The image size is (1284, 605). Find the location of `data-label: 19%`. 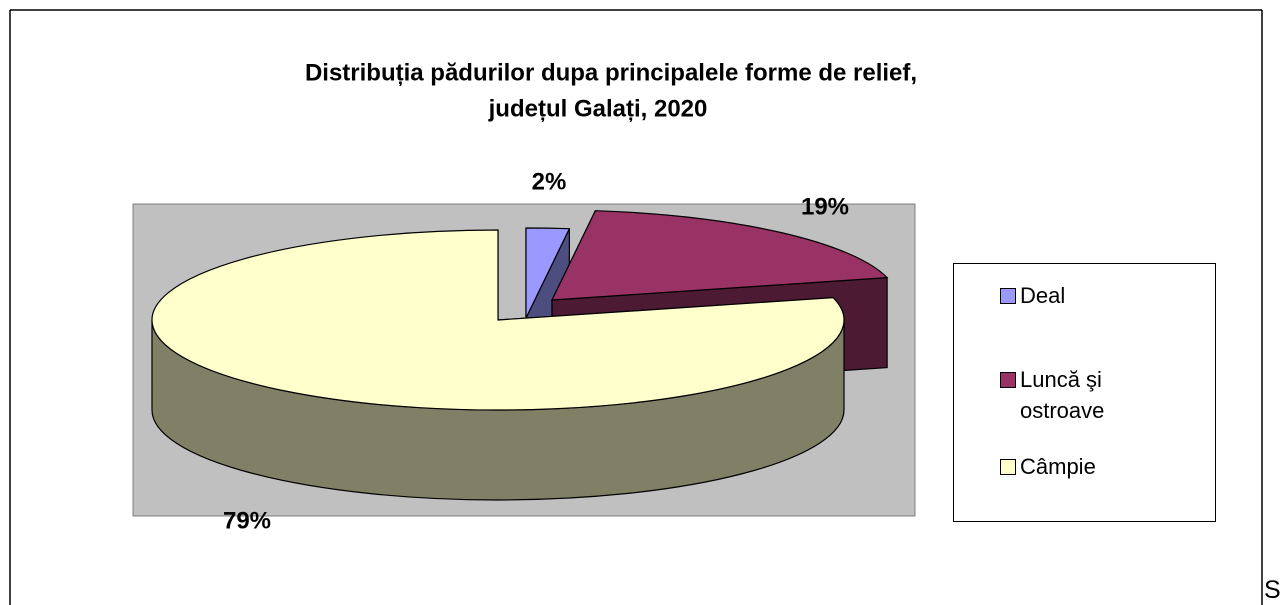

data-label: 19% is located at coordinates (825, 206).